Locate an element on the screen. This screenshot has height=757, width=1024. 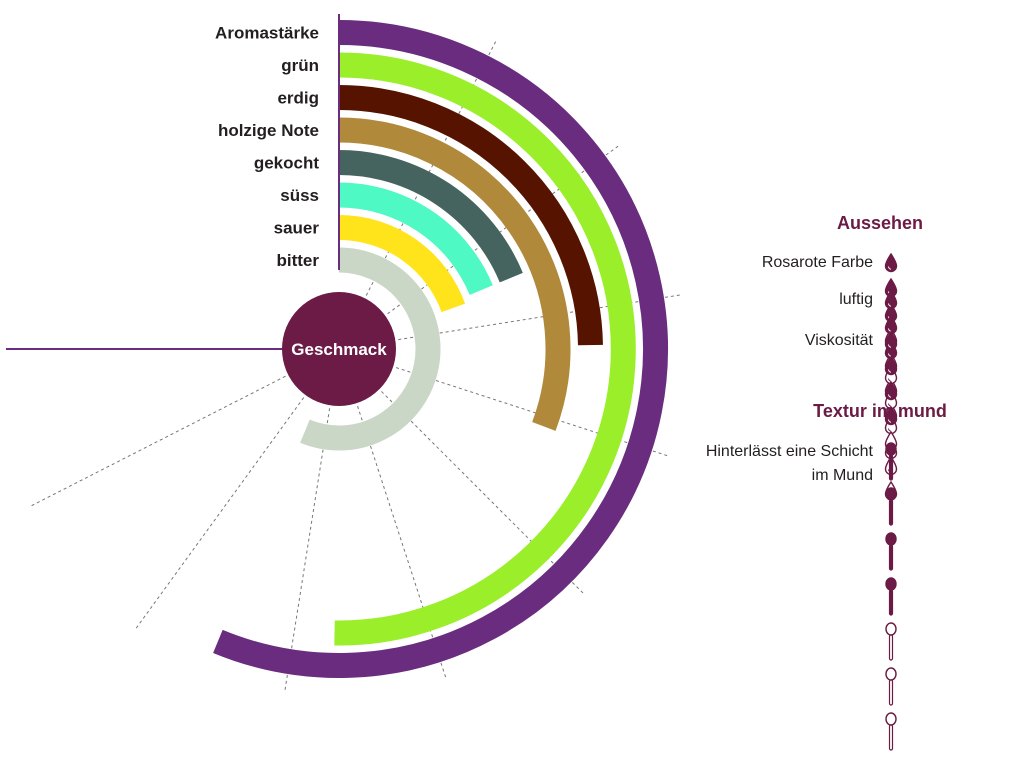
center-circle is located at coordinates (339, 349).